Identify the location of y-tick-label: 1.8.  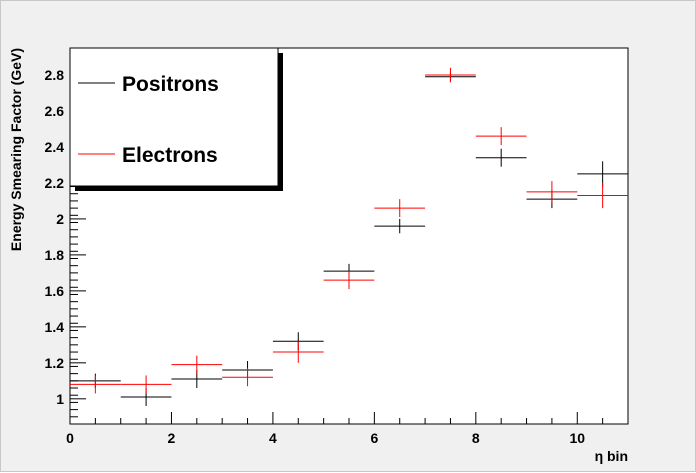
(55, 255).